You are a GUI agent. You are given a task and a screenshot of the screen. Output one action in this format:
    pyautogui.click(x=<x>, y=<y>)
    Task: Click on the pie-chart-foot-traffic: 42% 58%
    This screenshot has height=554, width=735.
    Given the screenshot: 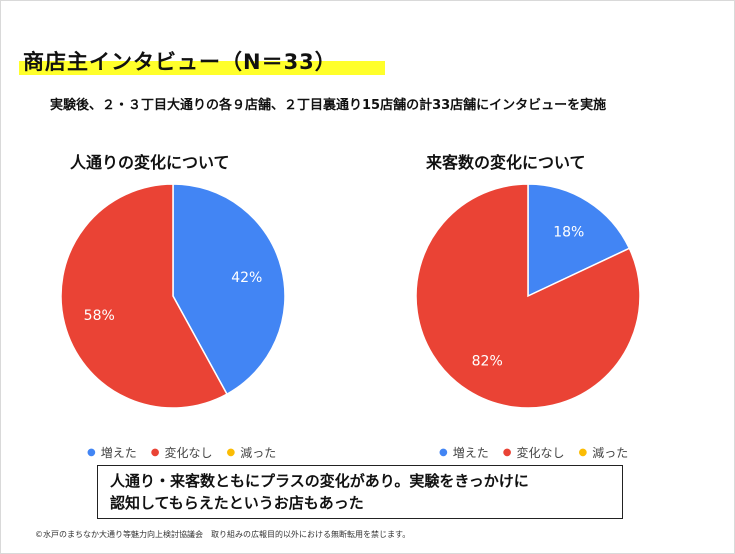 What is the action you would take?
    pyautogui.click(x=173, y=296)
    